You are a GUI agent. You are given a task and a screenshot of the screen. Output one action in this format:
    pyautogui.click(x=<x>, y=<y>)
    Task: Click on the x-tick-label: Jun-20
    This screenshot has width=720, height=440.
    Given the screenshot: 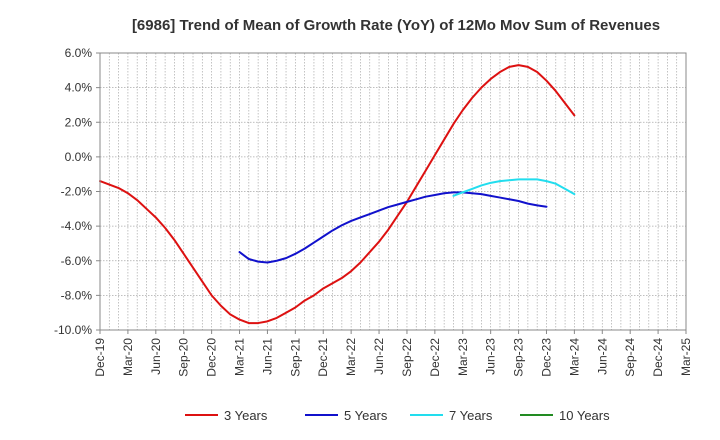 What is the action you would take?
    pyautogui.click(x=156, y=356)
    